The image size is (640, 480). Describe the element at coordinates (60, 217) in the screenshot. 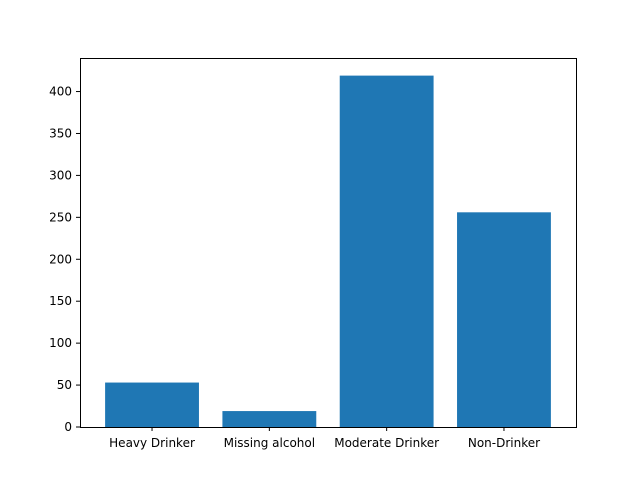

I see `y-tick-label: 250` at that location.